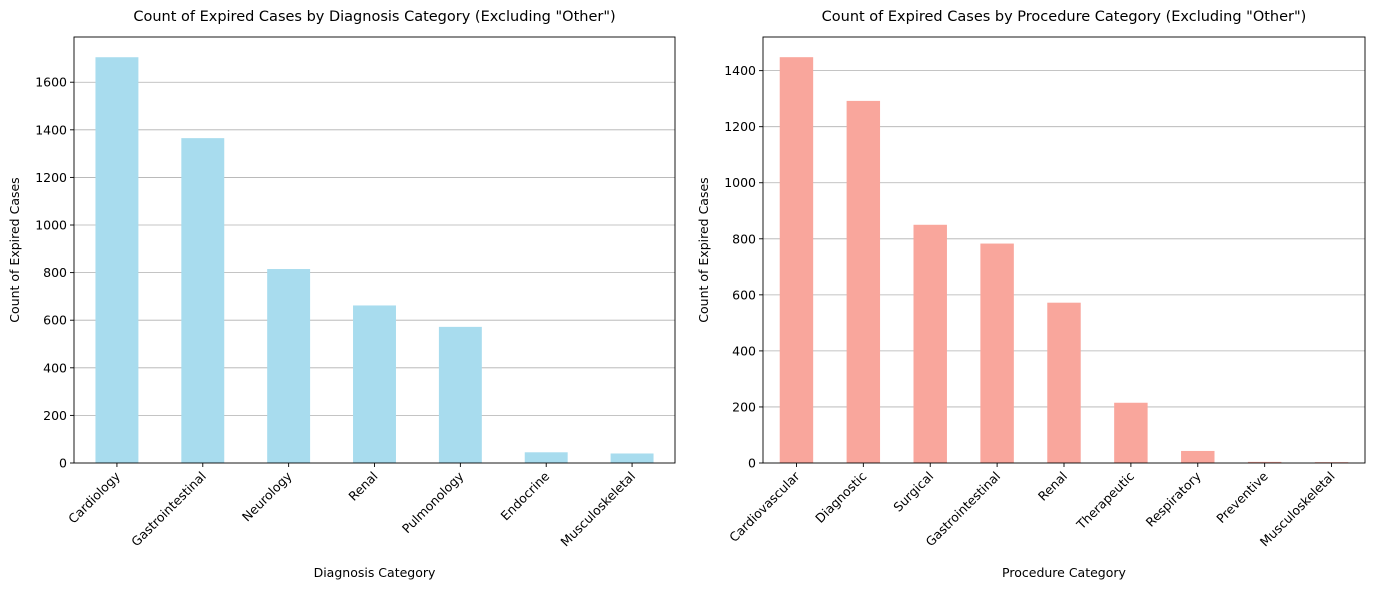  I want to click on procedure-x-tick-label: Surgical, so click(913, 492).